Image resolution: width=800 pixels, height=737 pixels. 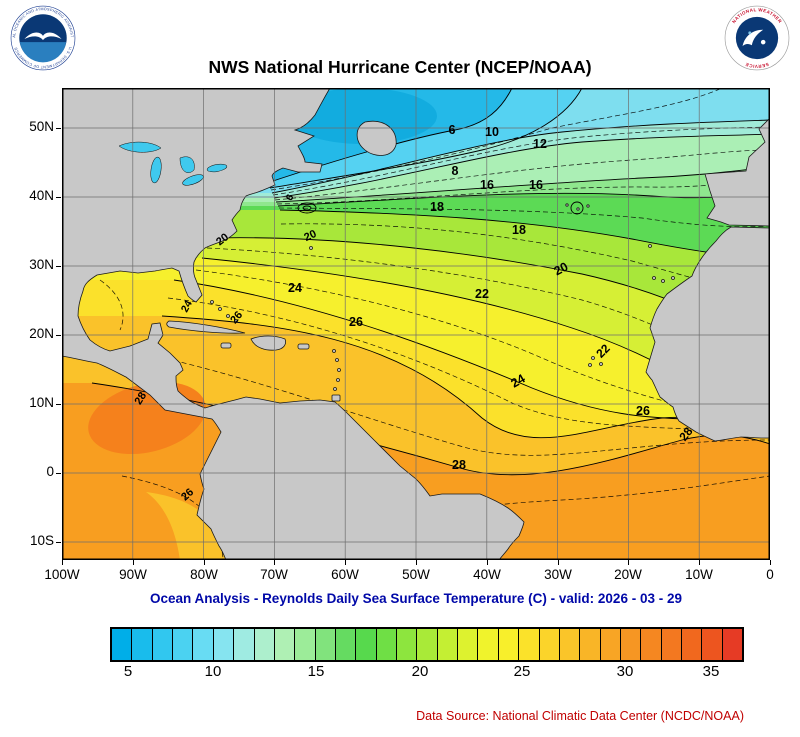 I want to click on cuba, so click(x=206, y=327).